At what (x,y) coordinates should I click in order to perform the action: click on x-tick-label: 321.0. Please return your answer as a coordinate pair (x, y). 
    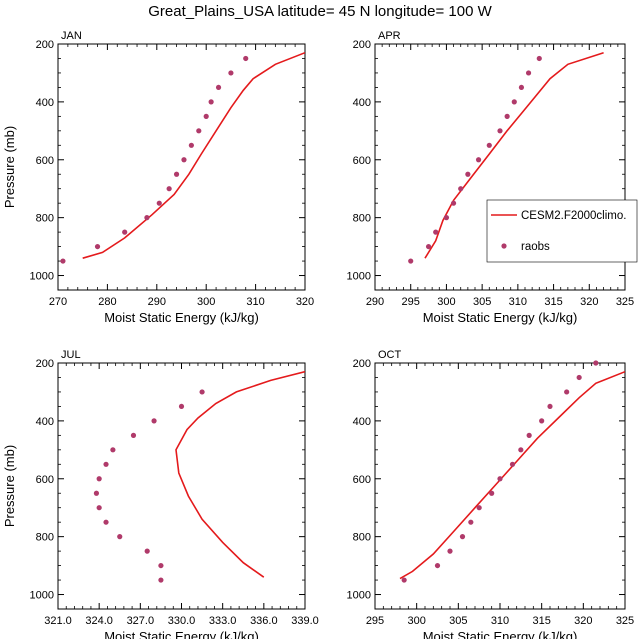
    Looking at the image, I should click on (58, 621).